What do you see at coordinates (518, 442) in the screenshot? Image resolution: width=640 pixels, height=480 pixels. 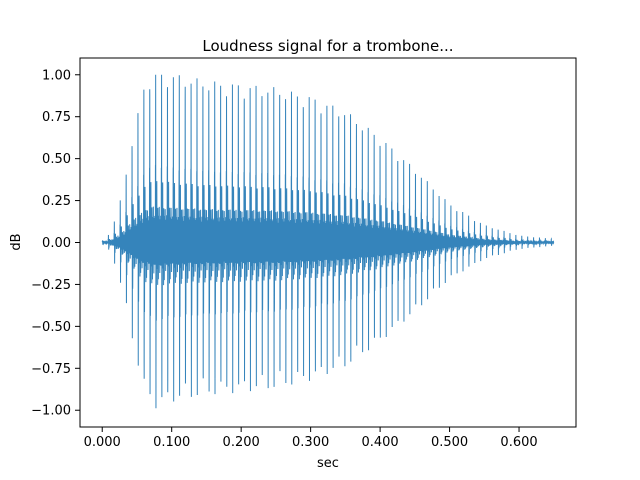 I see `x-tick-label: 0.600` at bounding box center [518, 442].